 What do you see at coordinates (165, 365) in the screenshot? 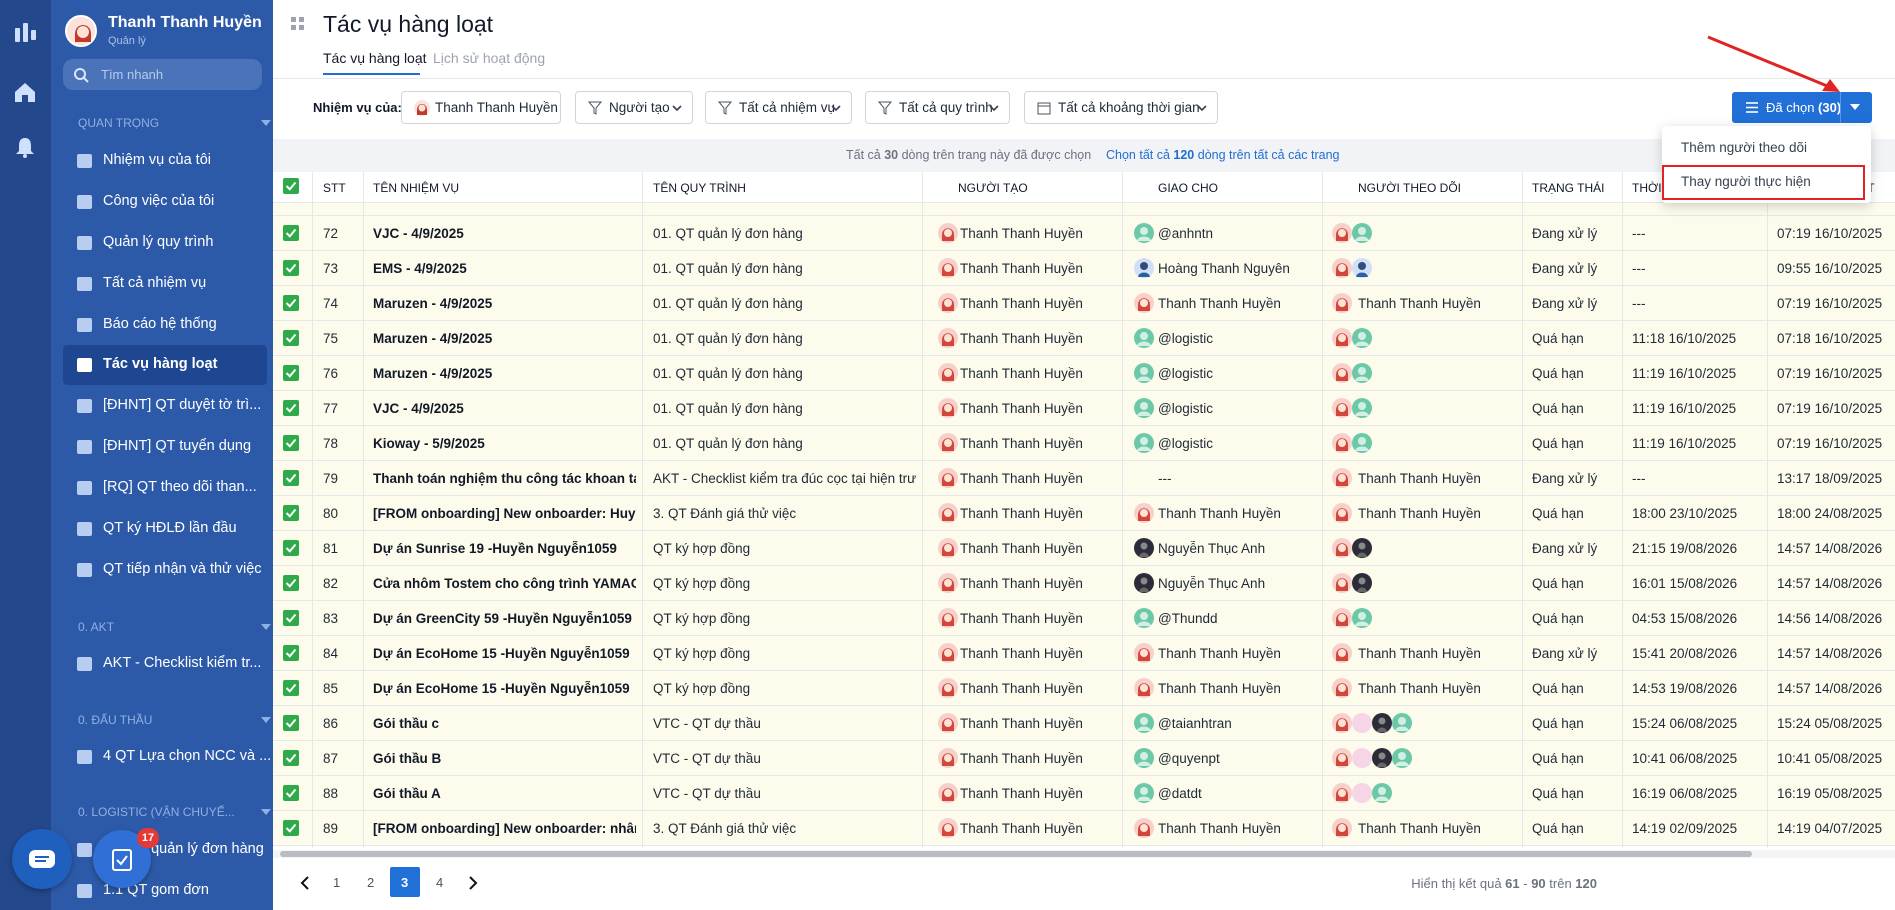
I see `nav-item: Tác vụ hàng loạt` at bounding box center [165, 365].